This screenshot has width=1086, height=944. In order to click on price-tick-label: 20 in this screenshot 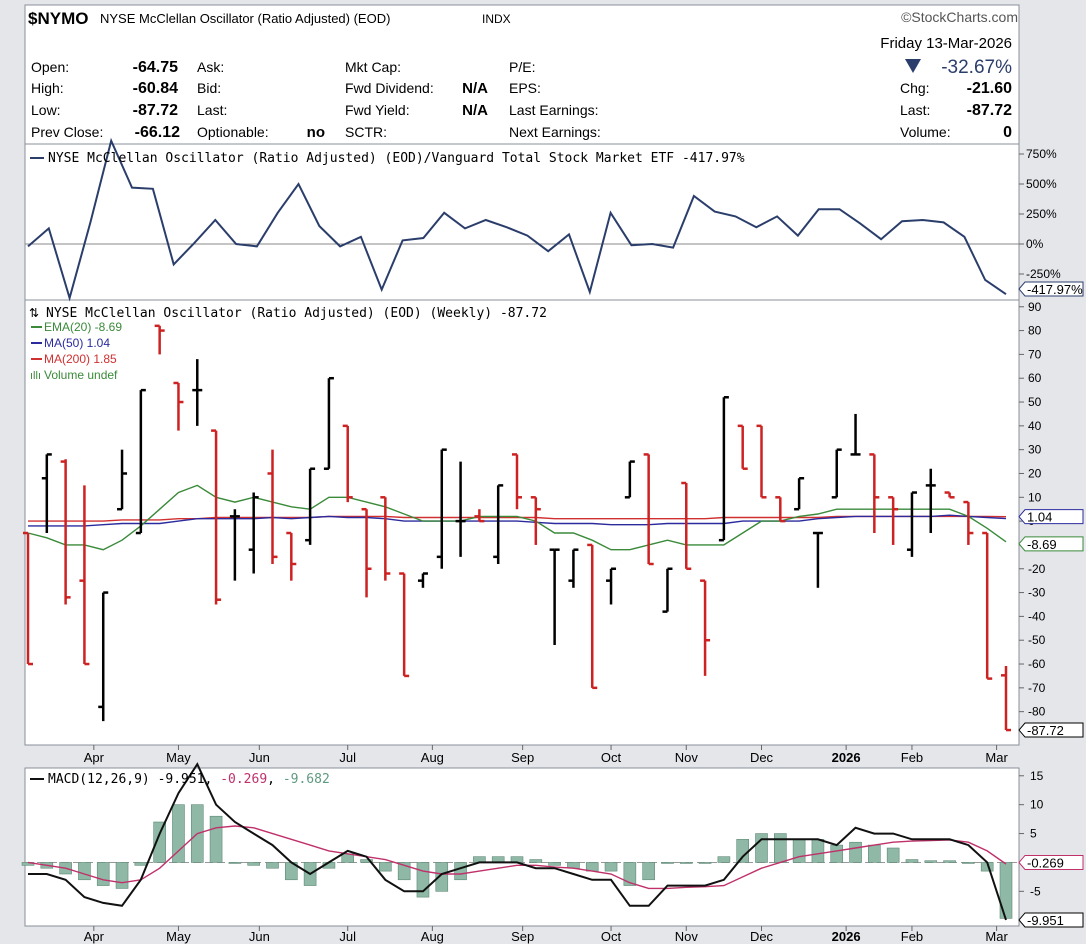, I will do `click(1035, 473)`.